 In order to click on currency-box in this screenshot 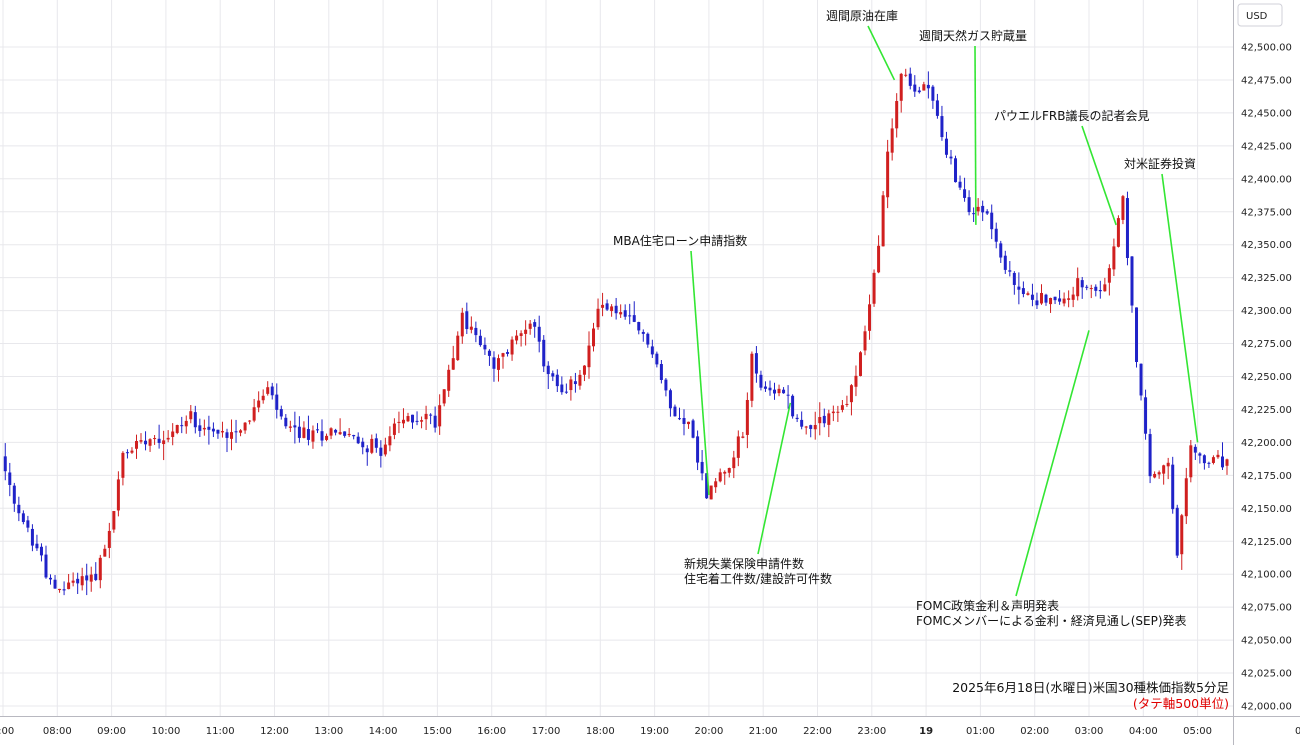, I will do `click(1260, 15)`.